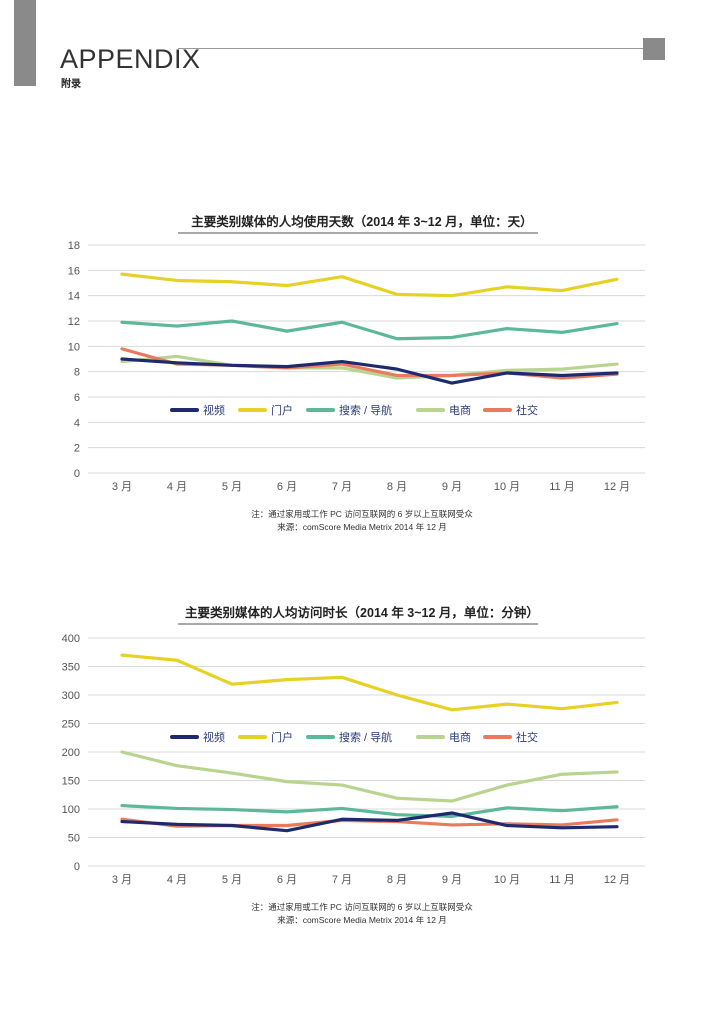 This screenshot has width=724, height=1024. I want to click on y-tick-label: 100, so click(71, 810).